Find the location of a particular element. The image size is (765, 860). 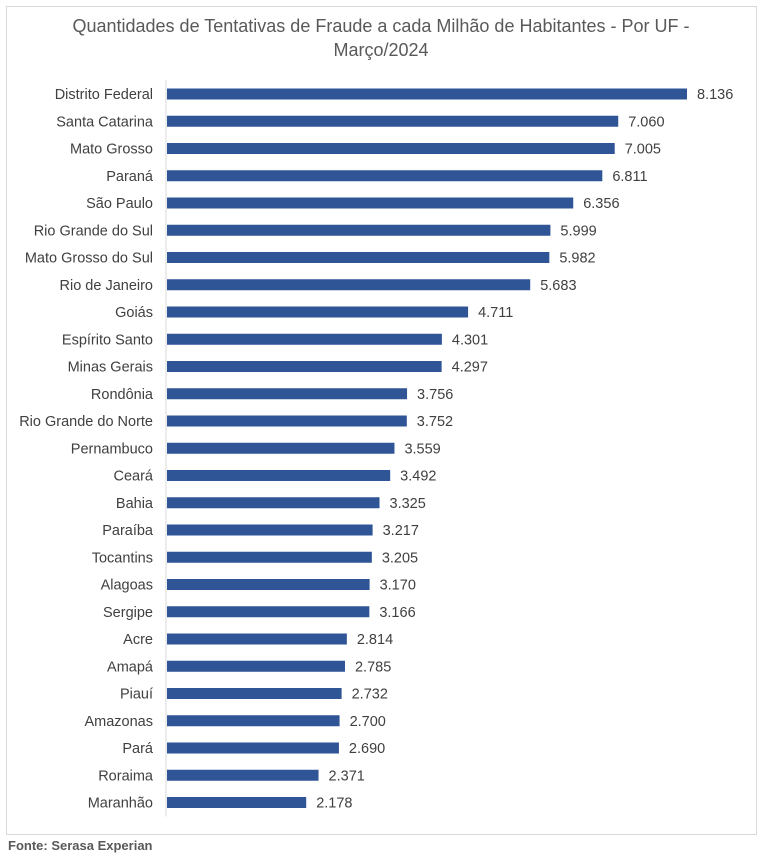

category-label: Maranhão is located at coordinates (120, 804).